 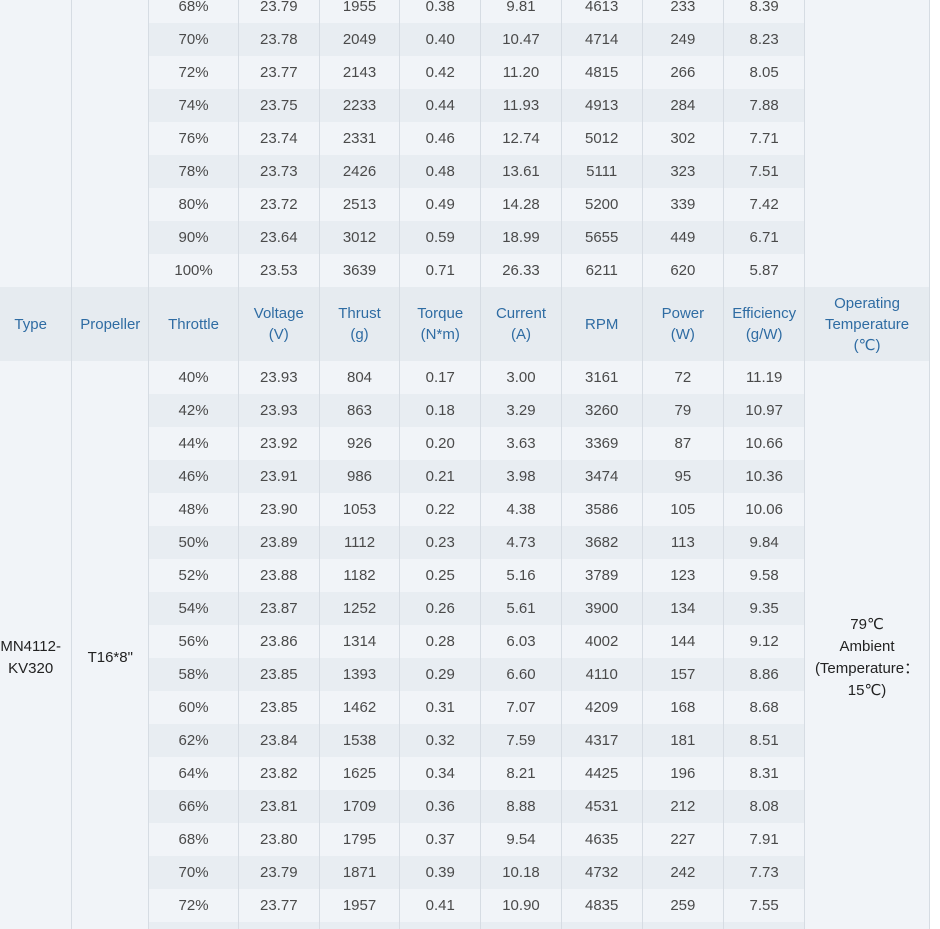 I want to click on propeller-cell: T16*8", so click(x=110, y=645).